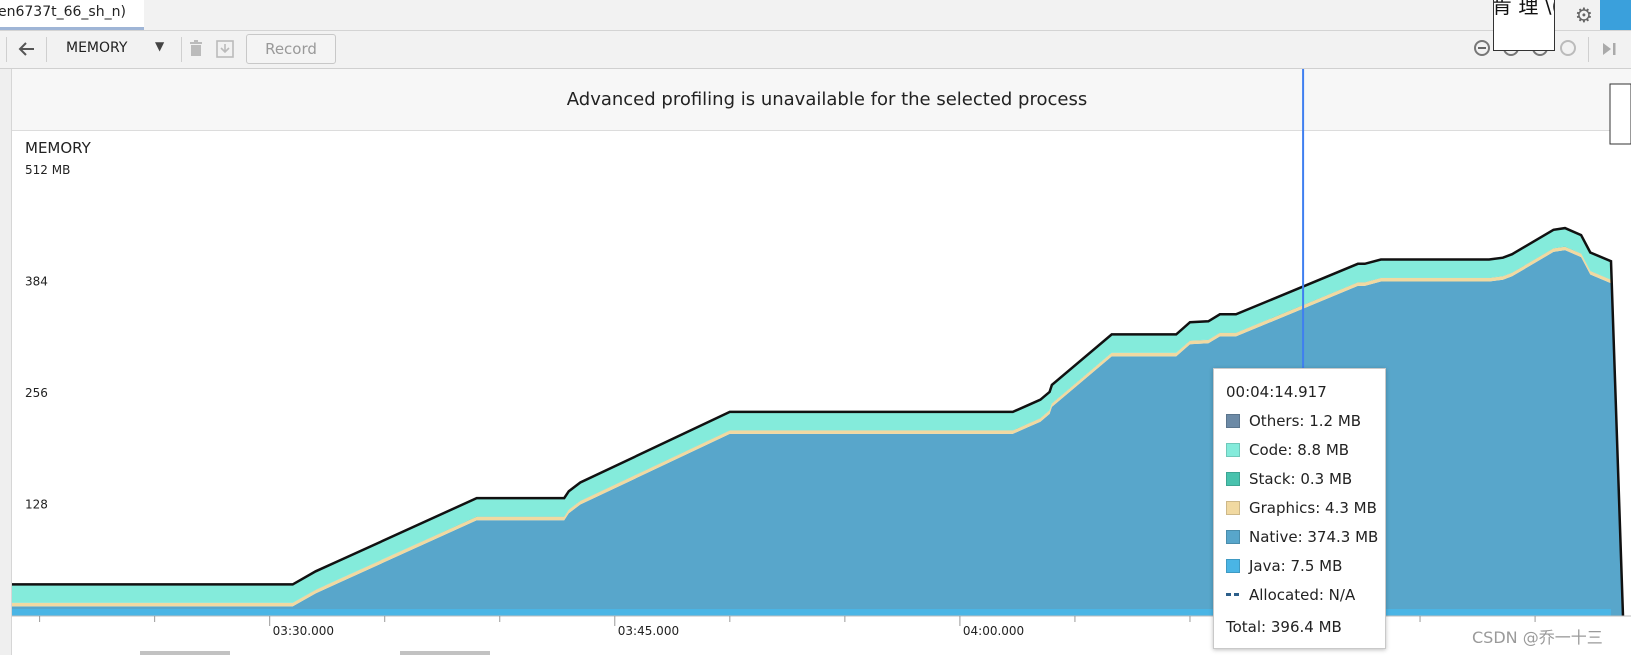 The image size is (1631, 655). I want to click on monitor-select-label: MEMORY, so click(97, 48).